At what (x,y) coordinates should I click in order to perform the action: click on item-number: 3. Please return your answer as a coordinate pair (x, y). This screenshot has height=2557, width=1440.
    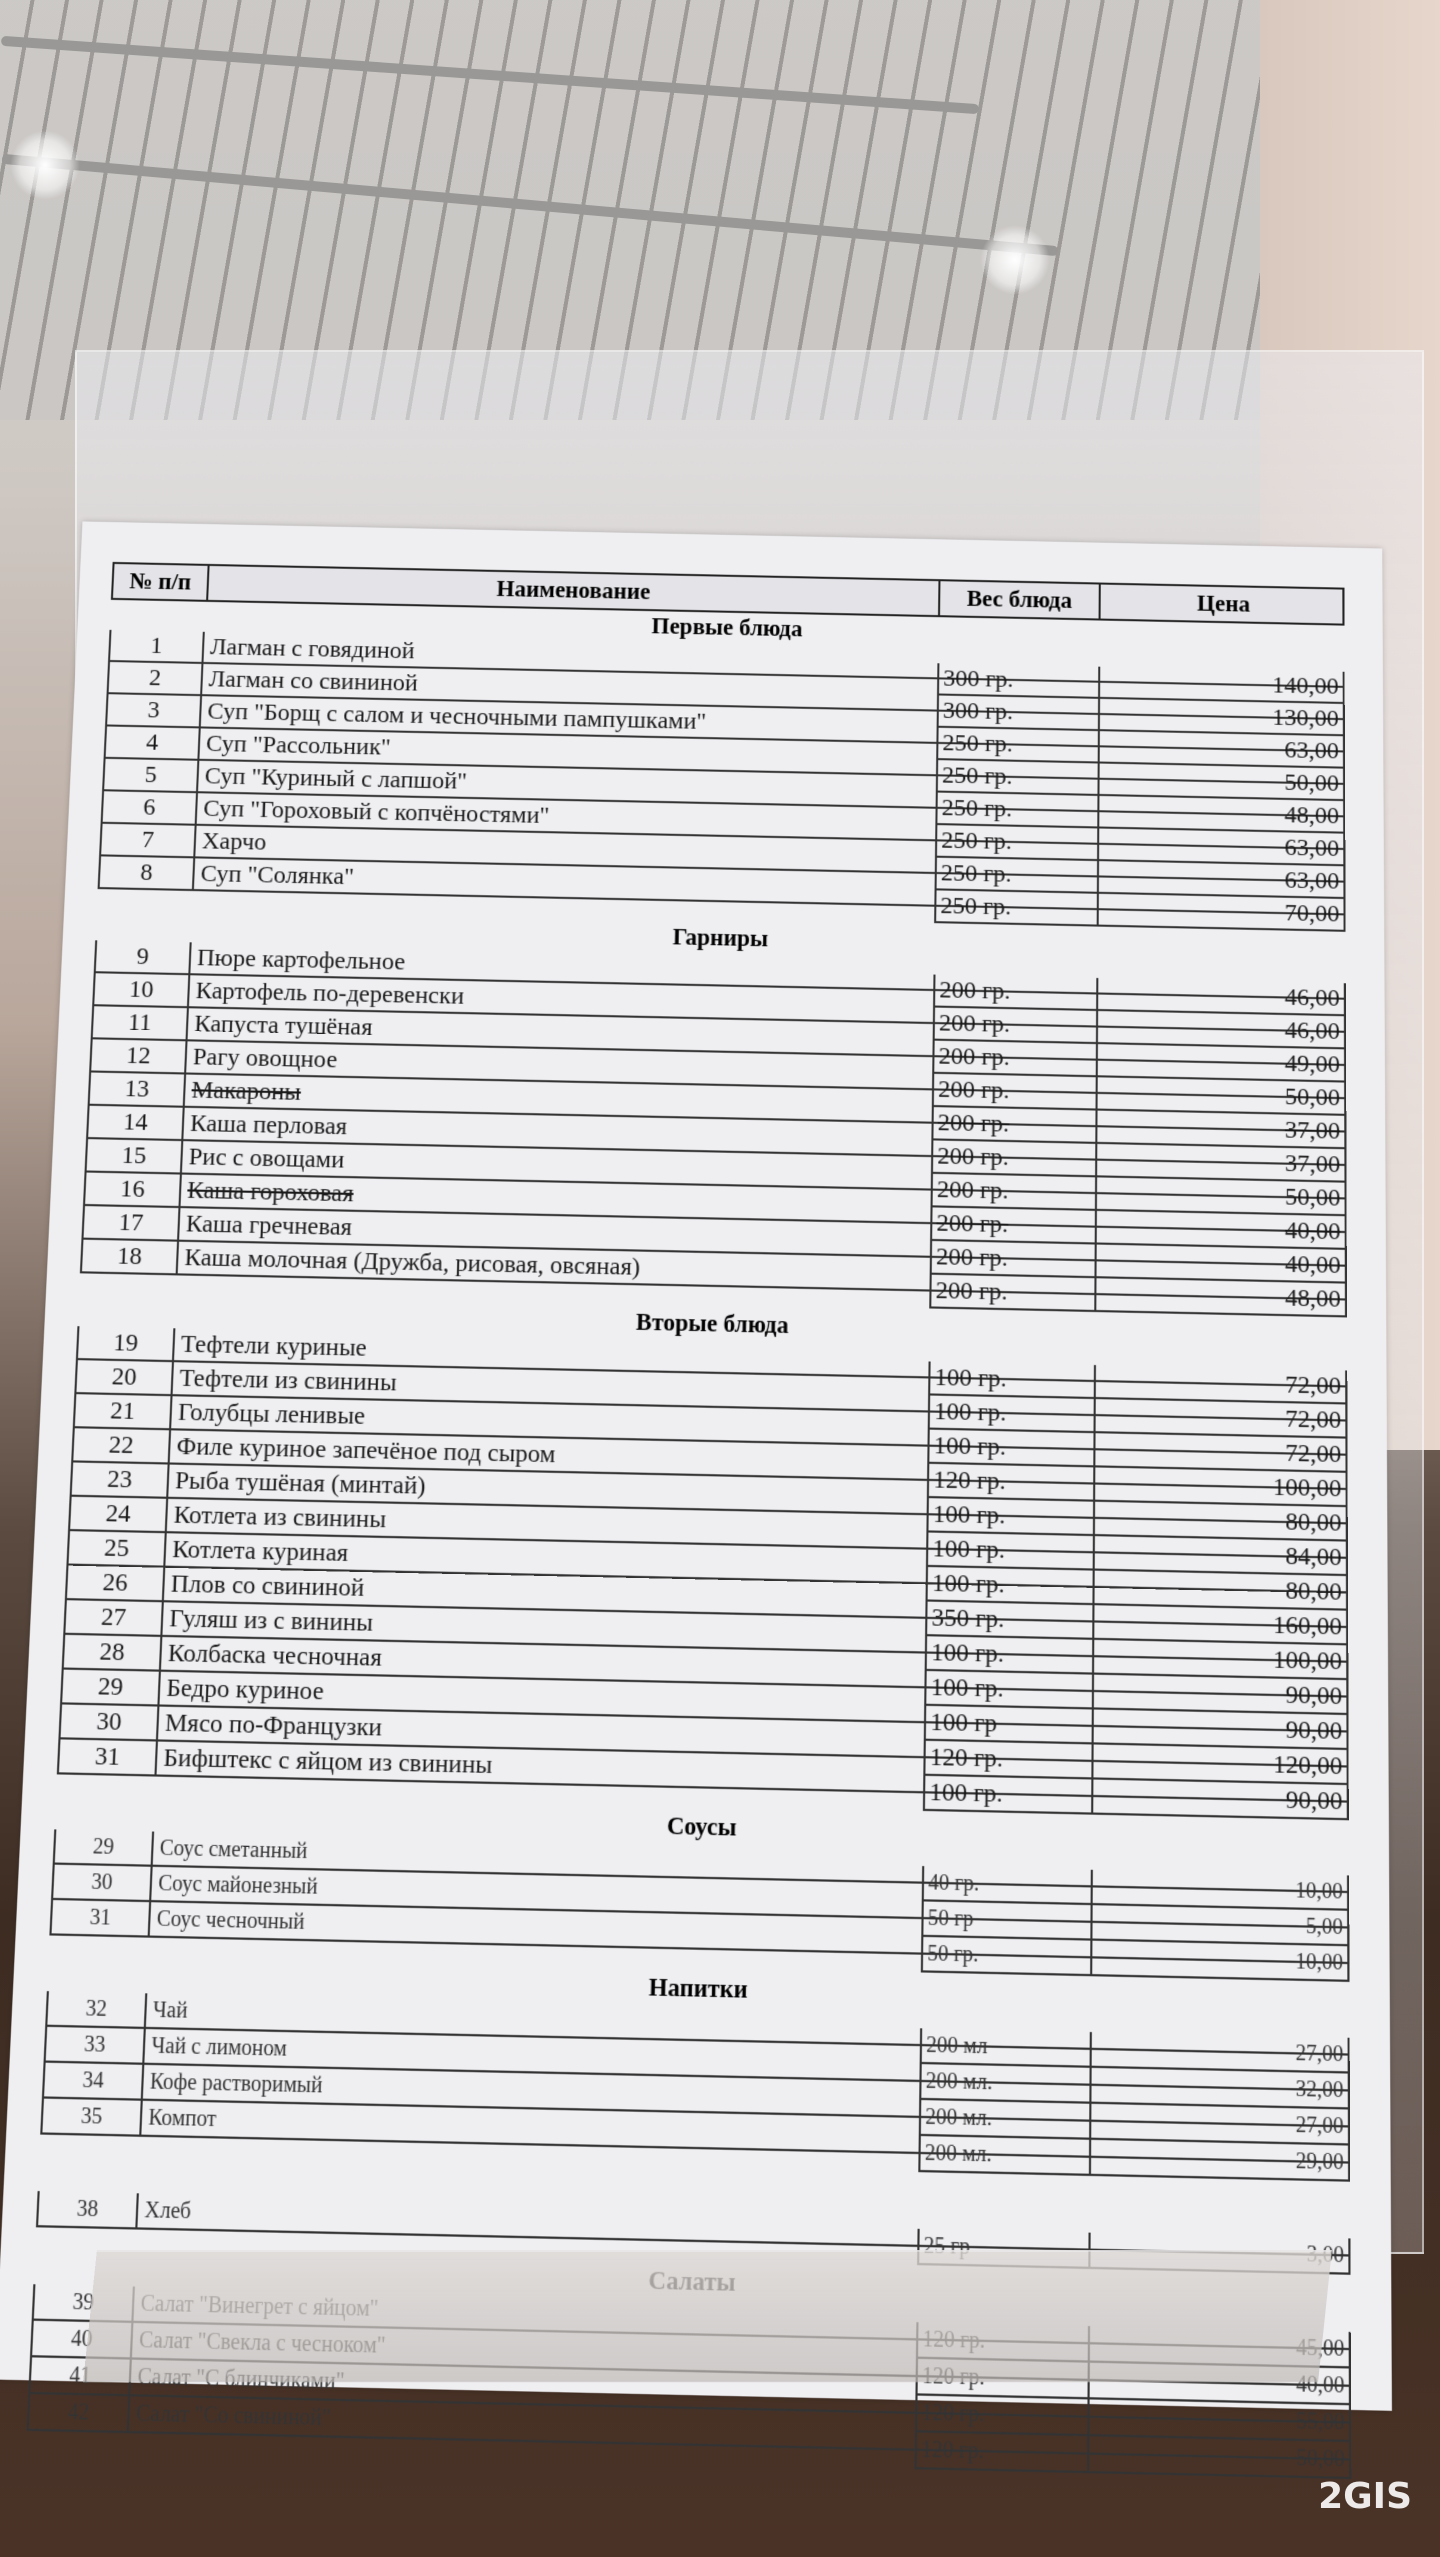
    Looking at the image, I should click on (153, 711).